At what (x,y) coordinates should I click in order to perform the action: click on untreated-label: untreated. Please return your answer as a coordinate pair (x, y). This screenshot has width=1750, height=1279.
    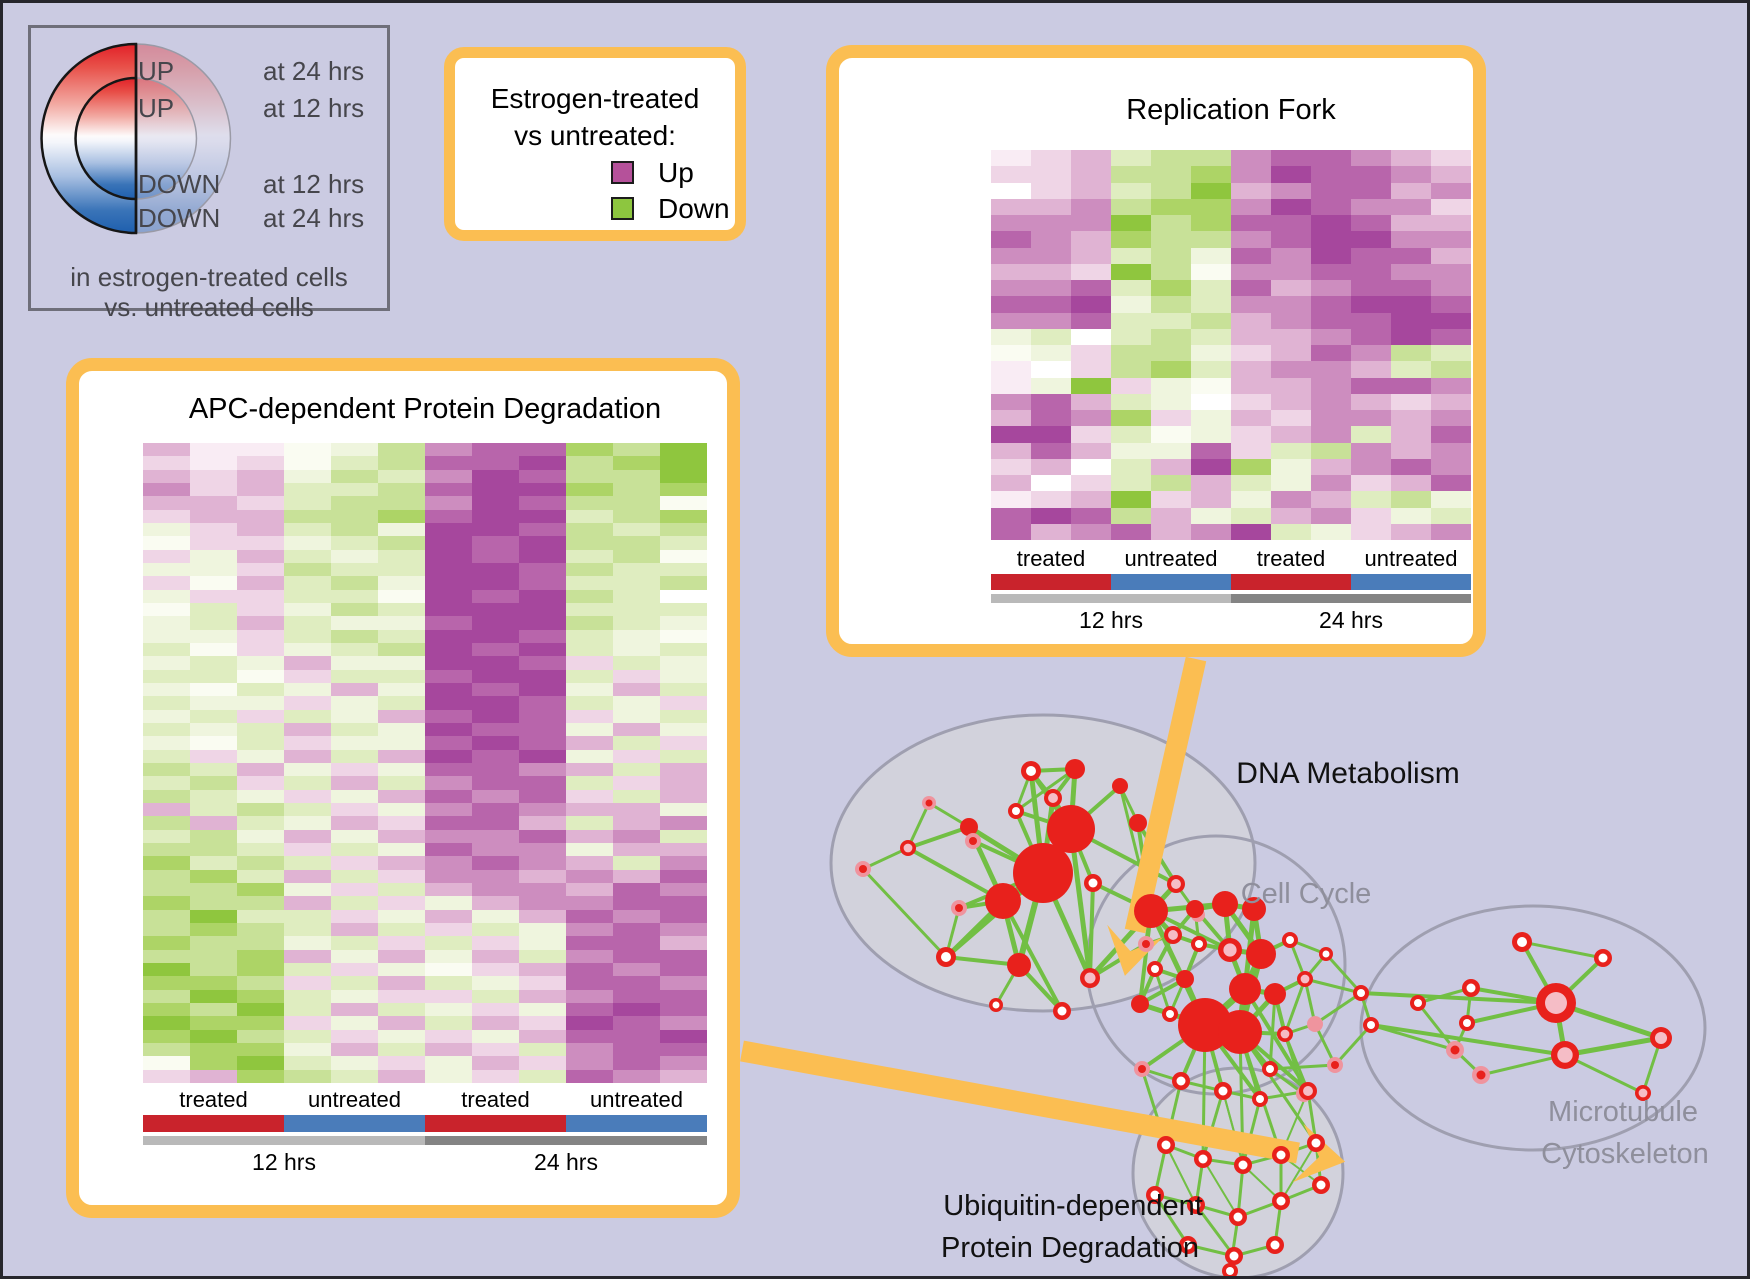
    Looking at the image, I should click on (1411, 558).